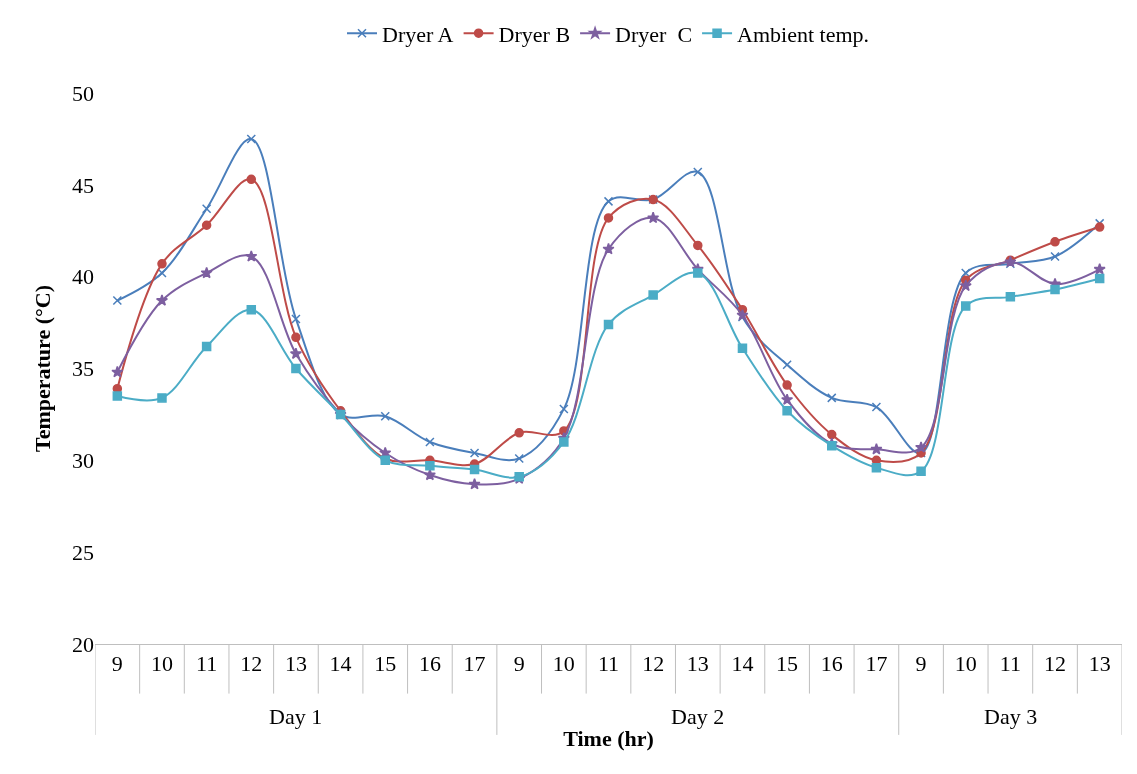 The image size is (1137, 774). What do you see at coordinates (83, 552) in the screenshot?
I see `y-tick-label: 25` at bounding box center [83, 552].